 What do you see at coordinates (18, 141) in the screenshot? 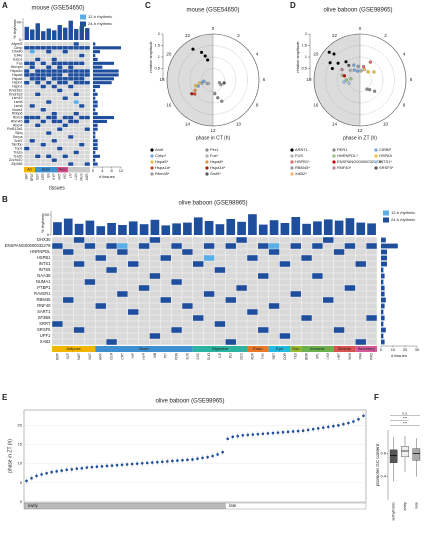
I see `row-label: Srsf7` at bounding box center [18, 141].